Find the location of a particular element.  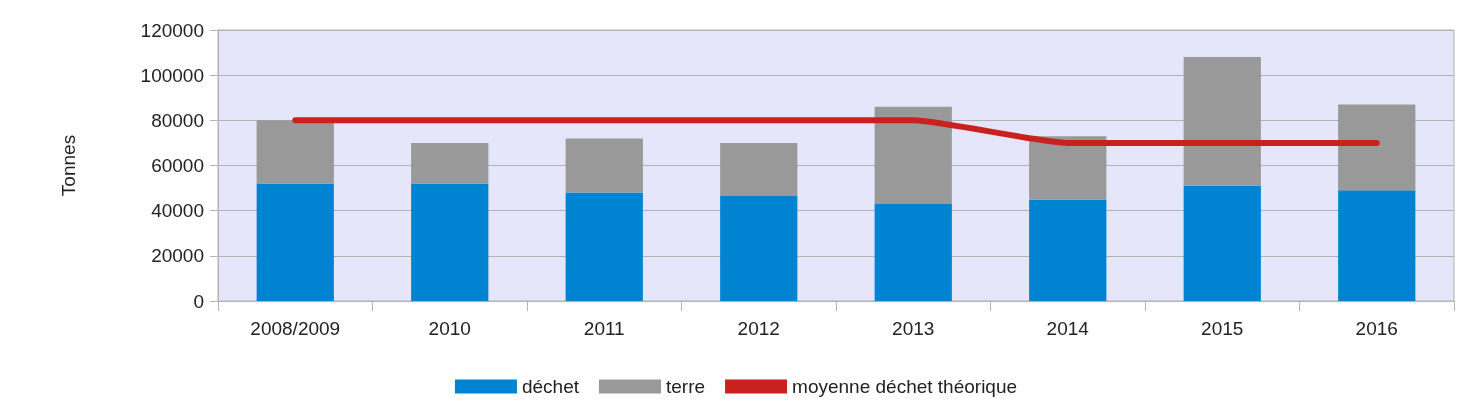

x-tick-label: 2013 is located at coordinates (913, 328).